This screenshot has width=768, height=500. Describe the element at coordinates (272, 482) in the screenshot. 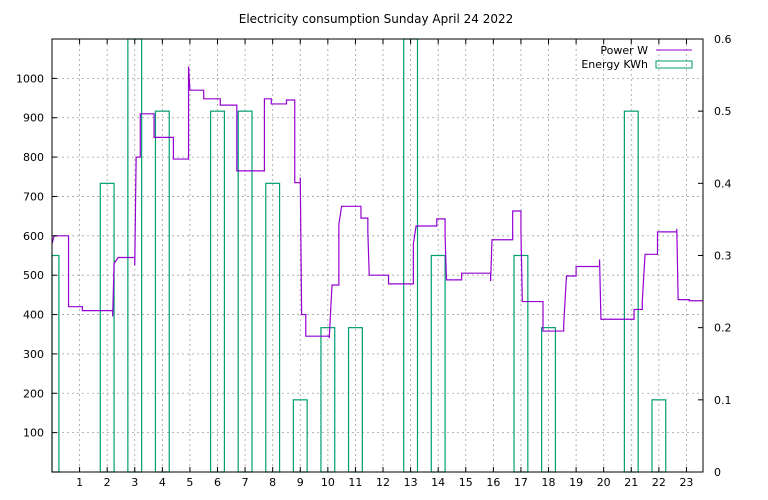

I see `x-tick-label: 8` at that location.